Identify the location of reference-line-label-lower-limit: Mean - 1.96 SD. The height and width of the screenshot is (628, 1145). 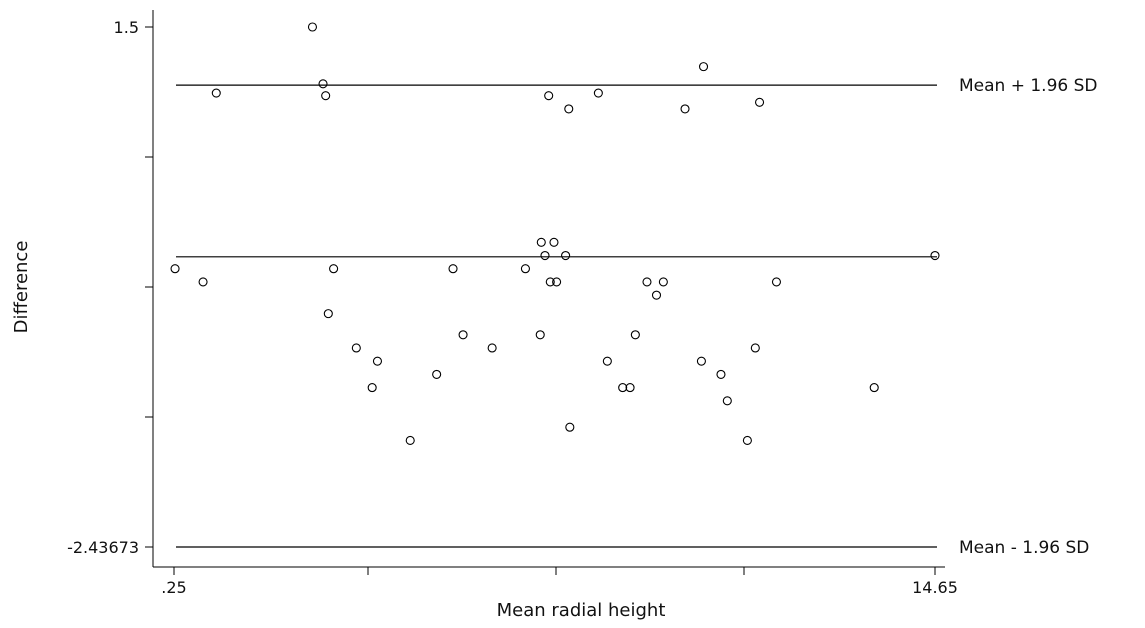
(1024, 548).